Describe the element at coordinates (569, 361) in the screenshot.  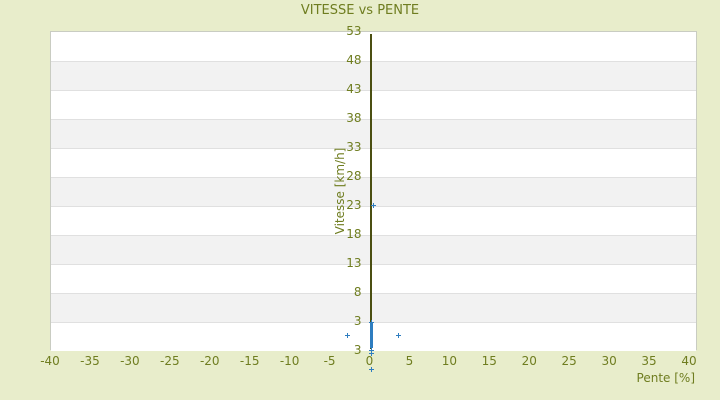
I see `x-tick-label: 25` at that location.